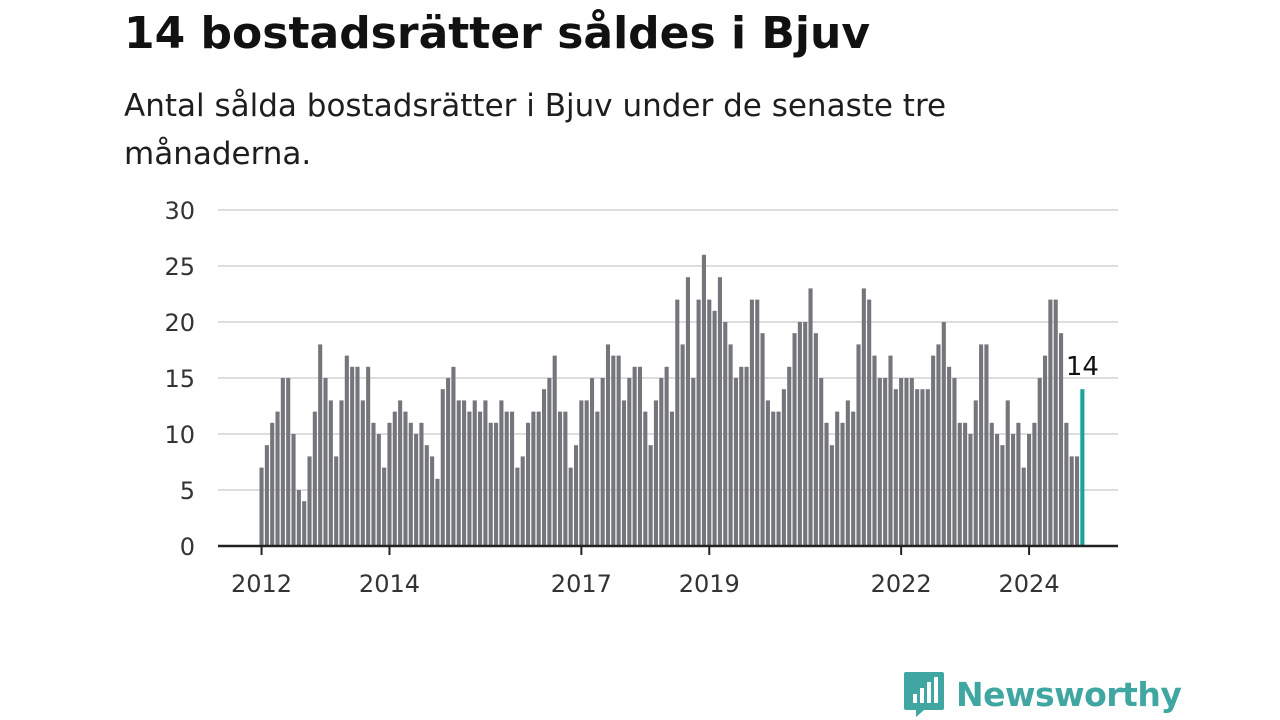 The height and width of the screenshot is (720, 1280). Describe the element at coordinates (187, 547) in the screenshot. I see `y-tick-label: 0` at that location.